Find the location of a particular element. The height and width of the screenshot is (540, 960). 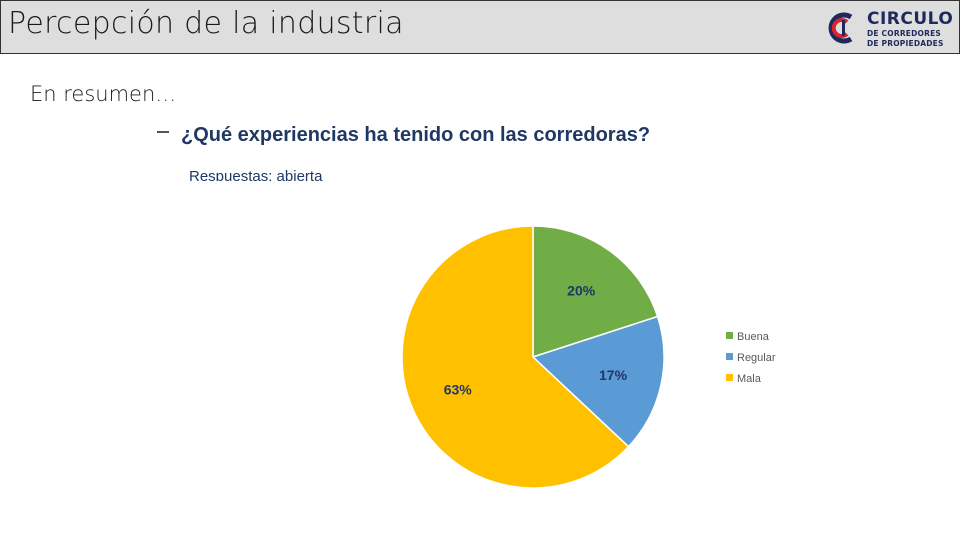

slice-label-buena: 20% is located at coordinates (581, 291).